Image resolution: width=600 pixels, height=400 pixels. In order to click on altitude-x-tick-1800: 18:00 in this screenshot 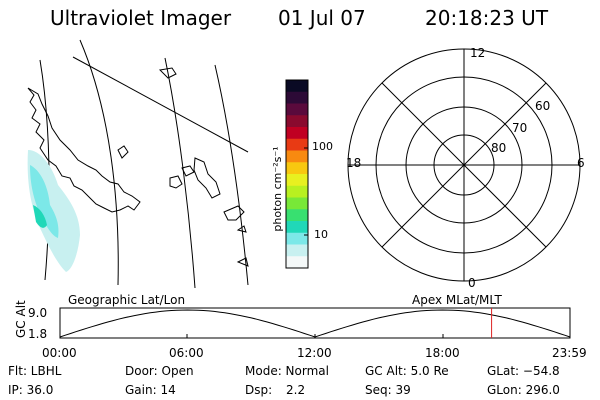, I will do `click(442, 353)`.